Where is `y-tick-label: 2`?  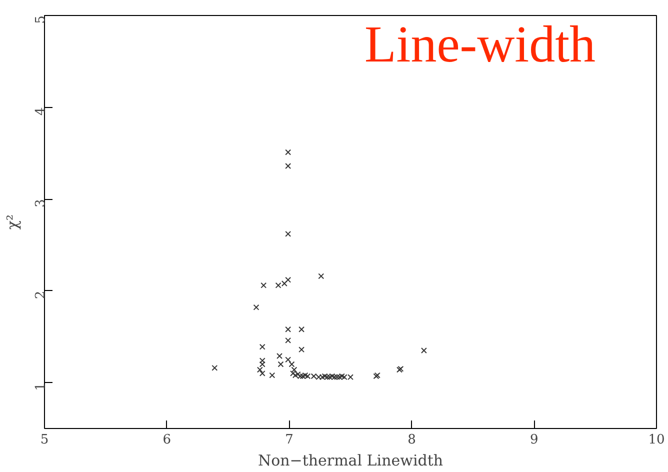 y-tick-label: 2 is located at coordinates (41, 295).